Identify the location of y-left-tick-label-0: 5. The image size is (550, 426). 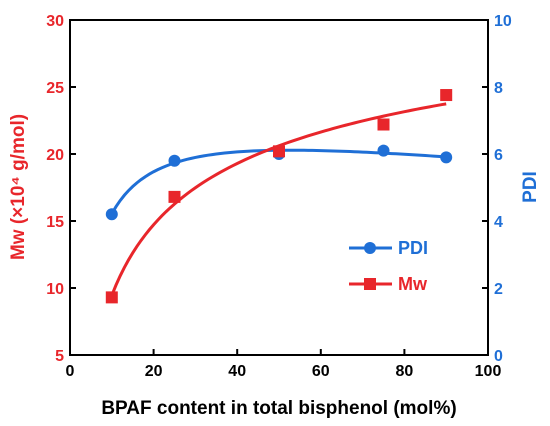
(59, 356).